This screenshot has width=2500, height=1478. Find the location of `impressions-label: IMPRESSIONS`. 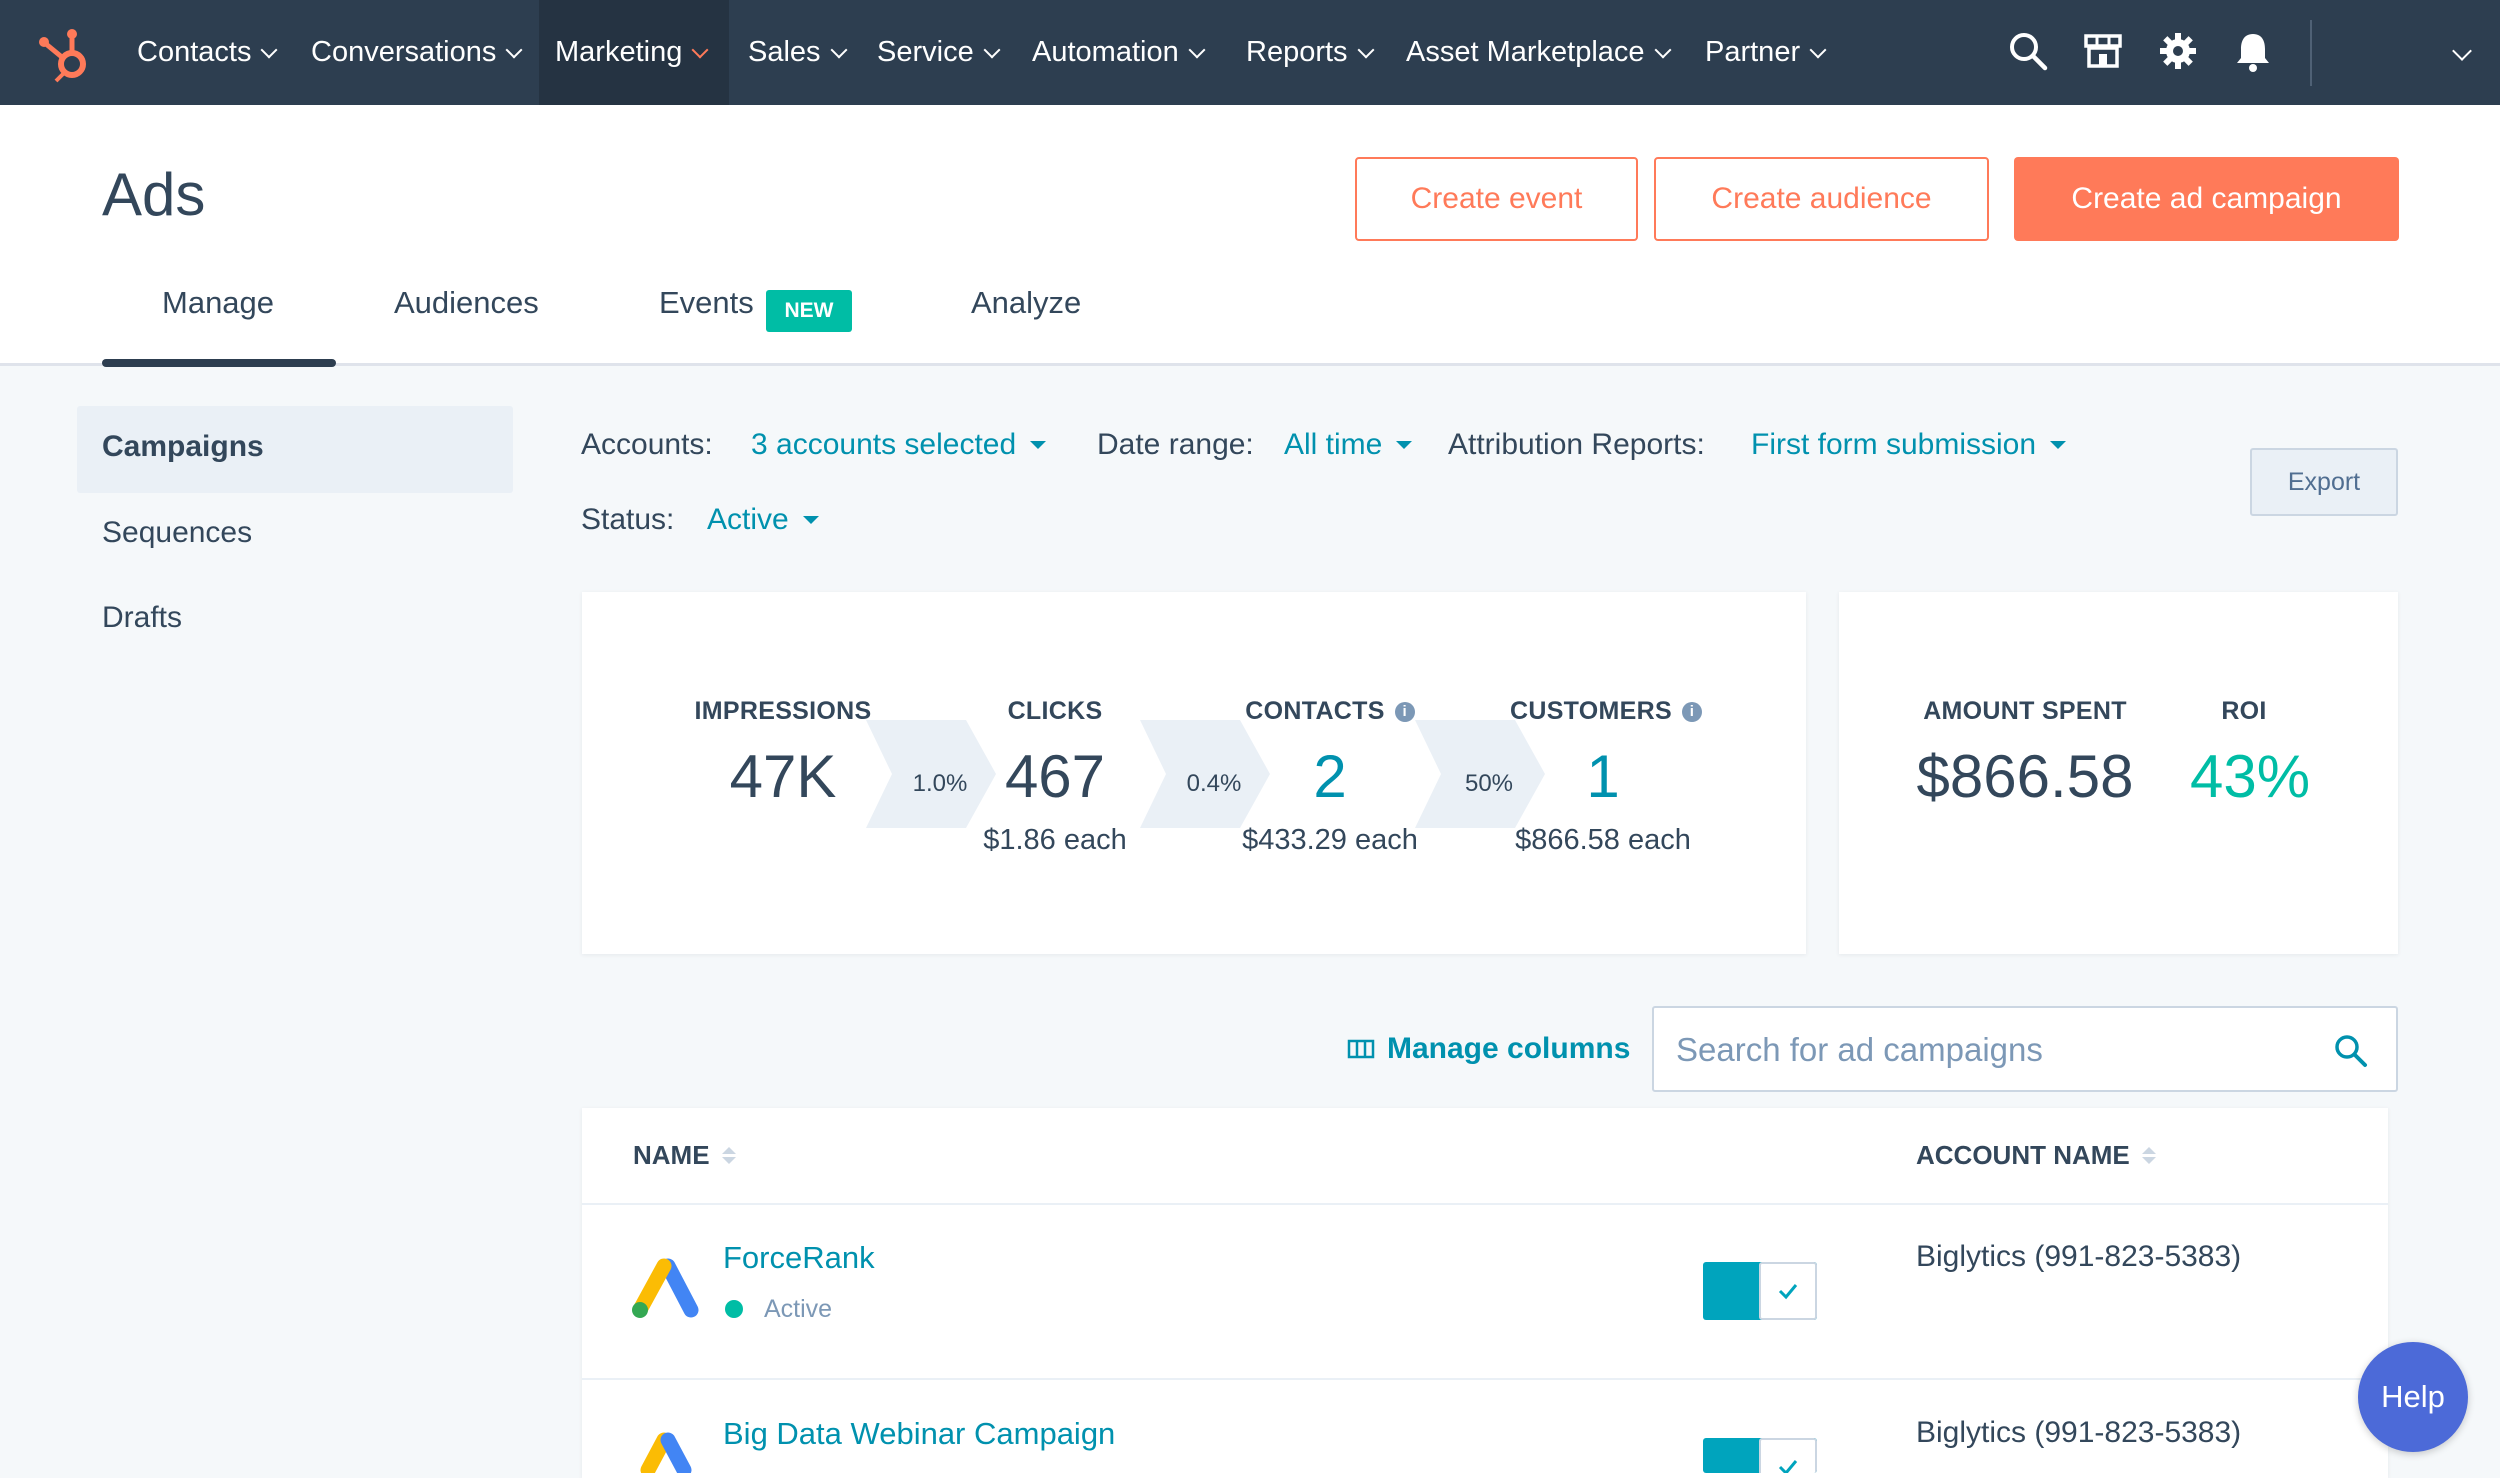

impressions-label: IMPRESSIONS is located at coordinates (783, 711).